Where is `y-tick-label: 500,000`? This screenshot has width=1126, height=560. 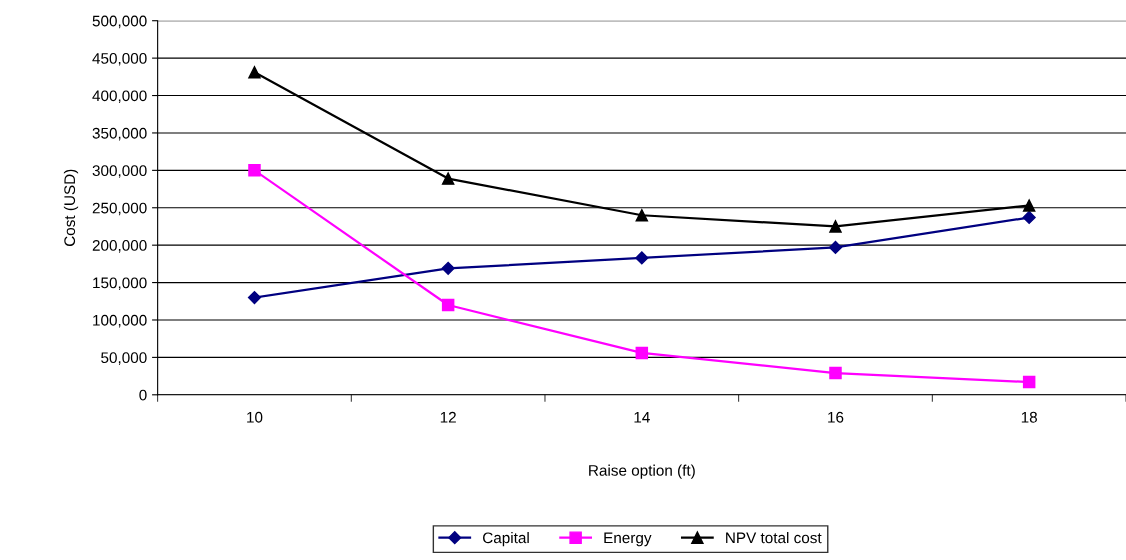
y-tick-label: 500,000 is located at coordinates (119, 22).